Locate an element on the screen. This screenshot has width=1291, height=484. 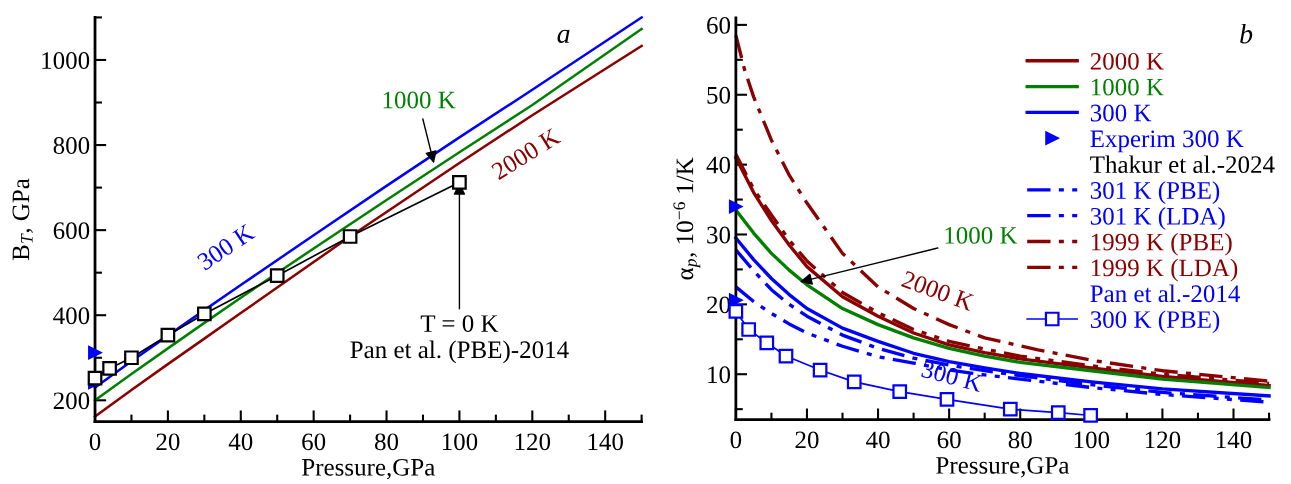
legend-label: 1999 K (PBE) is located at coordinates (1161, 244).